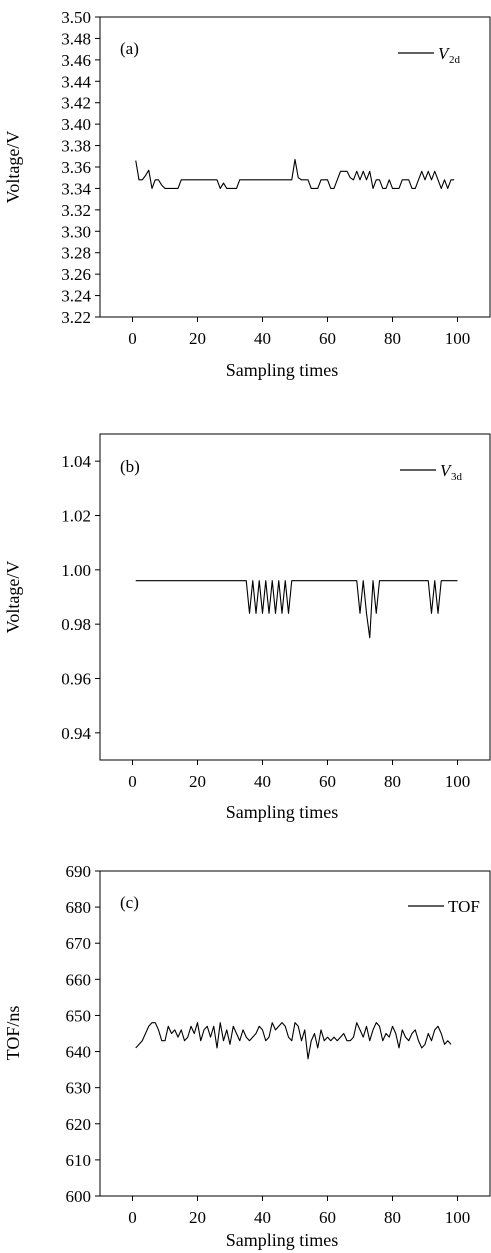 This screenshot has width=491, height=1253. Describe the element at coordinates (76, 733) in the screenshot. I see `y-tick-label-b-0: 0.94` at that location.